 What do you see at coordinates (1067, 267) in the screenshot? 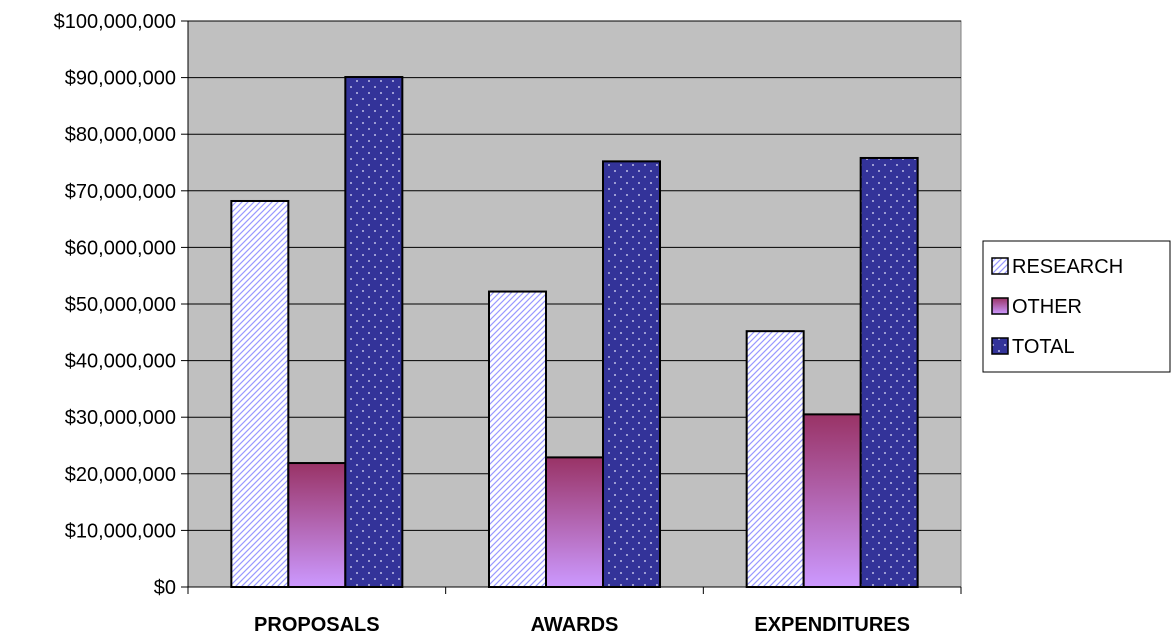
I see `legend-label-research: RESEARCH` at bounding box center [1067, 267].